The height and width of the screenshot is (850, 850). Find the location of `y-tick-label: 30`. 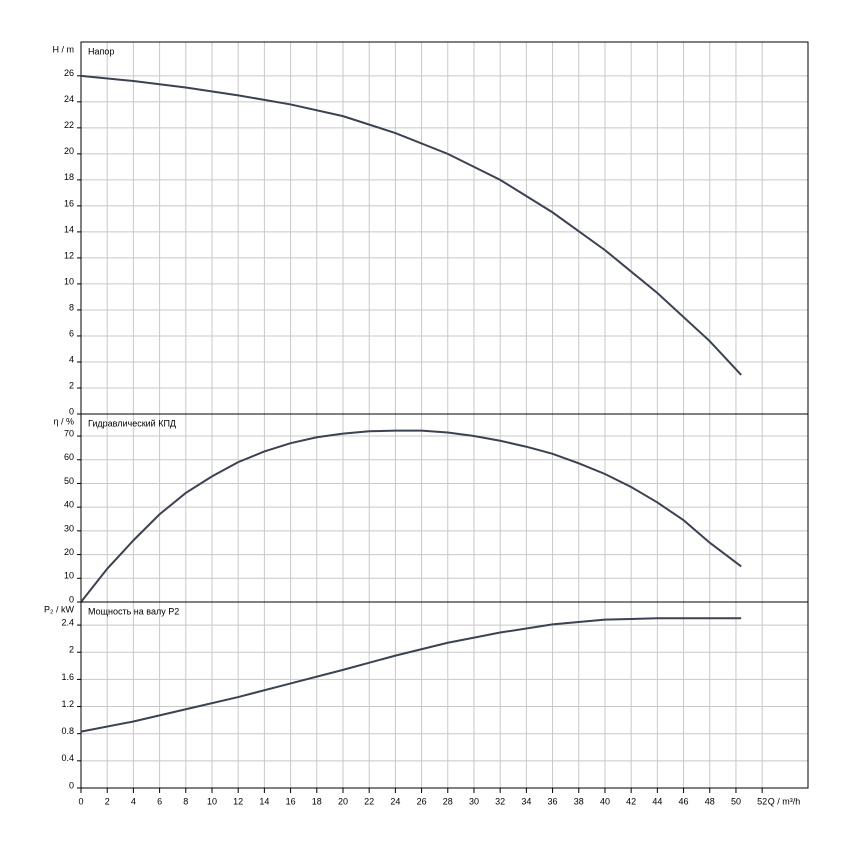

y-tick-label: 30 is located at coordinates (69, 528).